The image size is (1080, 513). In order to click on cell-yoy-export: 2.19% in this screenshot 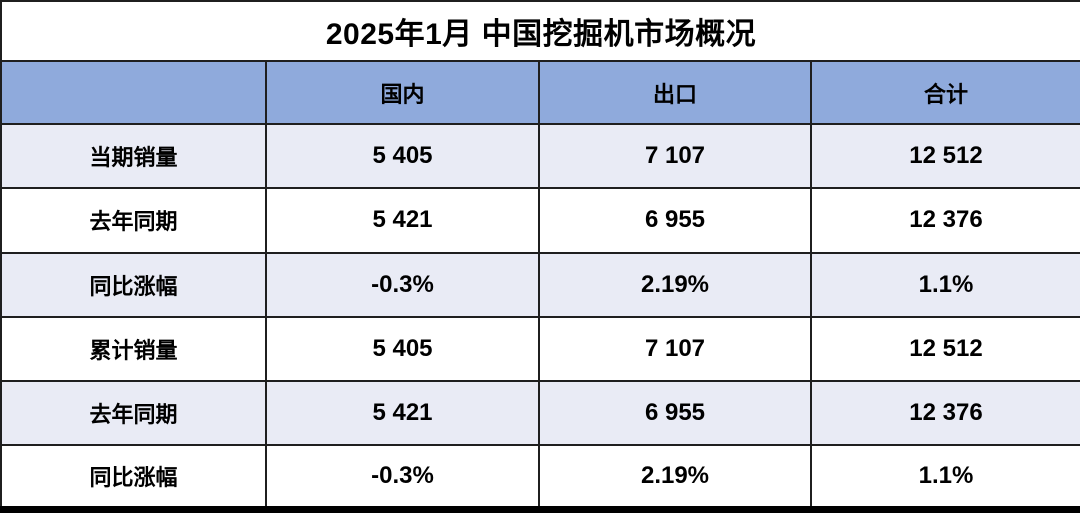, I will do `click(675, 284)`.